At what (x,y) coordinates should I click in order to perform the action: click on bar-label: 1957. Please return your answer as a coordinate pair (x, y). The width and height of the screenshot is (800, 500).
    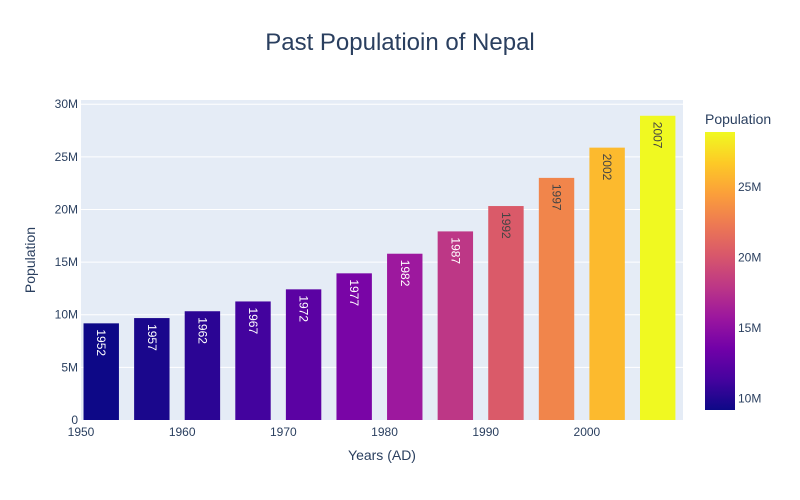
    Looking at the image, I should click on (152, 337).